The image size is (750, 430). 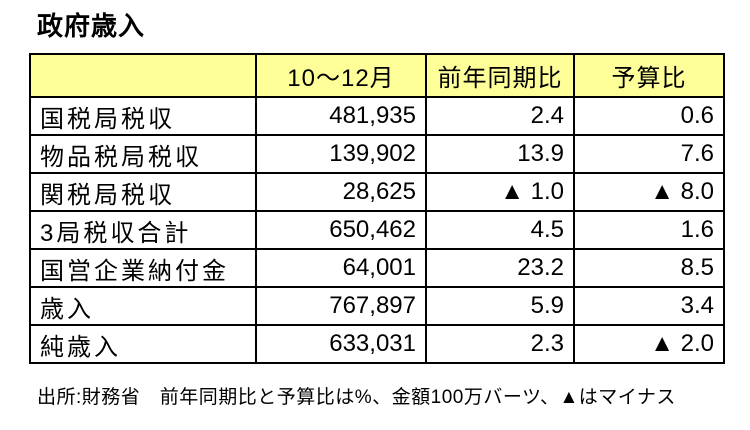 I want to click on amount-cell: 767,897, so click(x=341, y=306).